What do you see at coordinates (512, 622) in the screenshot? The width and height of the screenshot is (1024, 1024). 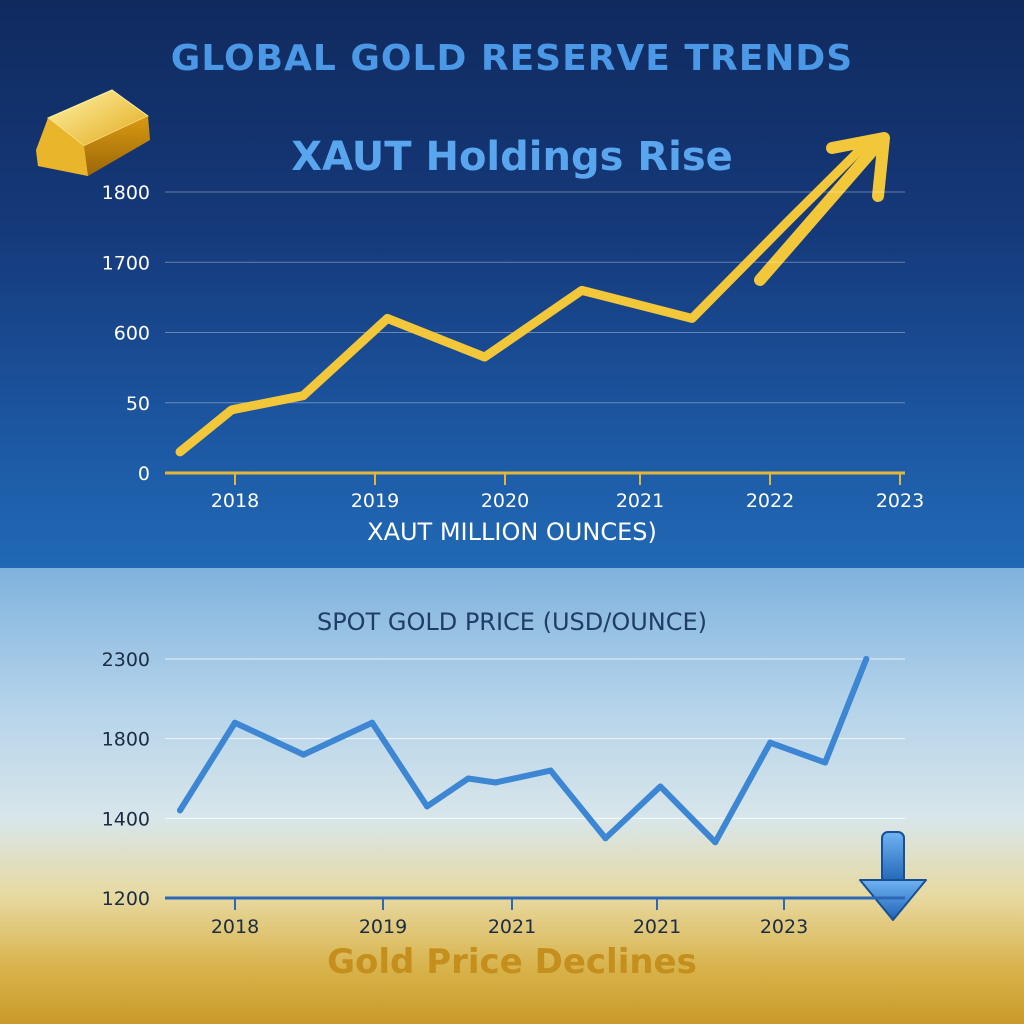 I see `bottom-x-axis-title: SPOT GOLD PRICE (USD/OUNCE)` at bounding box center [512, 622].